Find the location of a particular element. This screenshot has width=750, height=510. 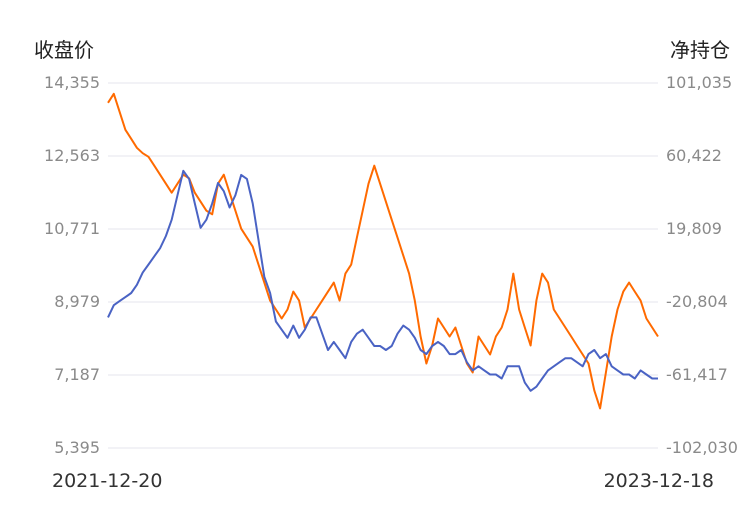

left-axis-title: 收盘价 is located at coordinates (64, 50).